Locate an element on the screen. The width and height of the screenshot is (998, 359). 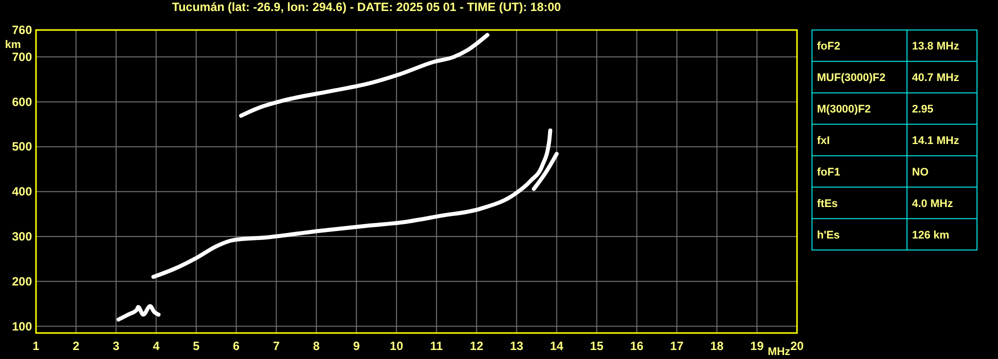
text: foF2 is located at coordinates (828, 46).